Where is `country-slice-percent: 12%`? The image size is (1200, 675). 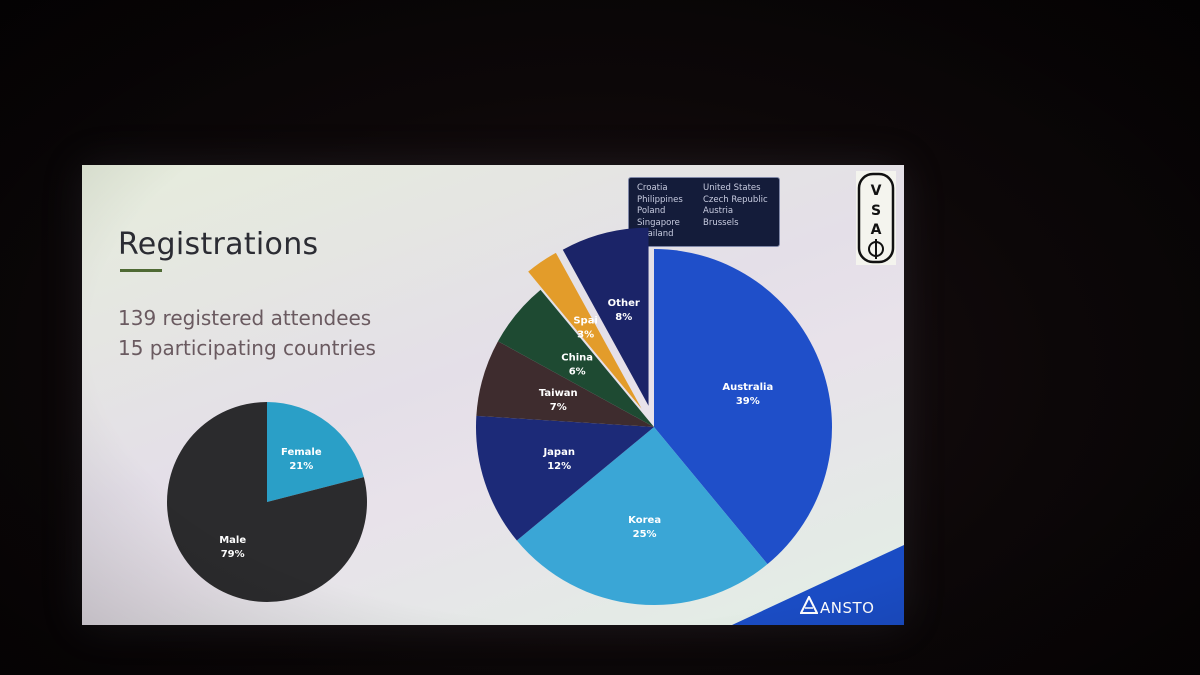 country-slice-percent: 12% is located at coordinates (559, 466).